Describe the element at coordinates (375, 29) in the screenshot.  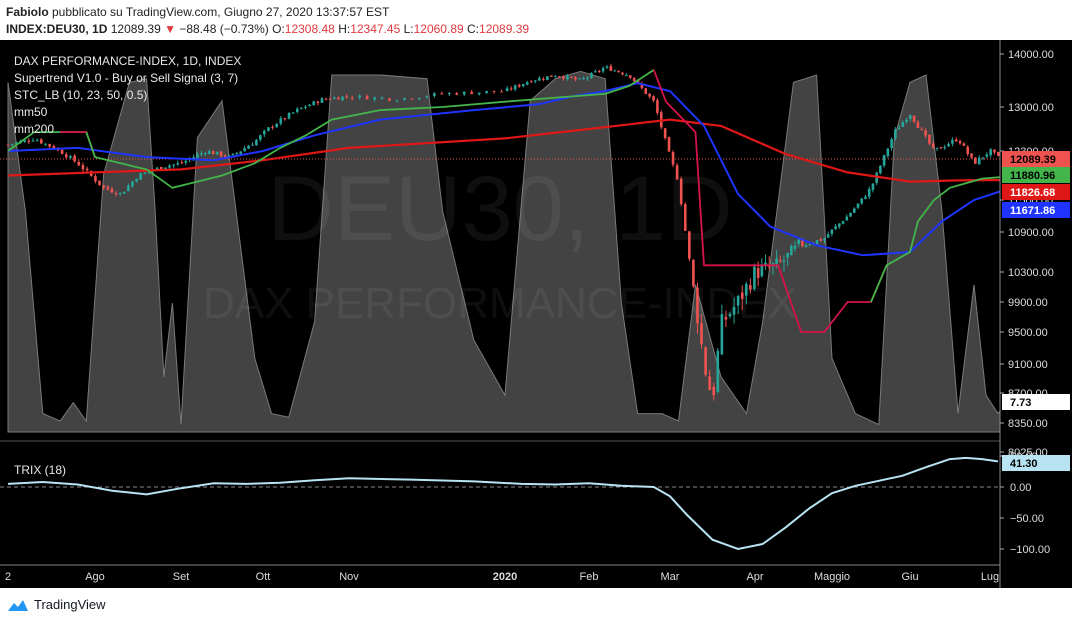
I see `high-value: 12347.45` at that location.